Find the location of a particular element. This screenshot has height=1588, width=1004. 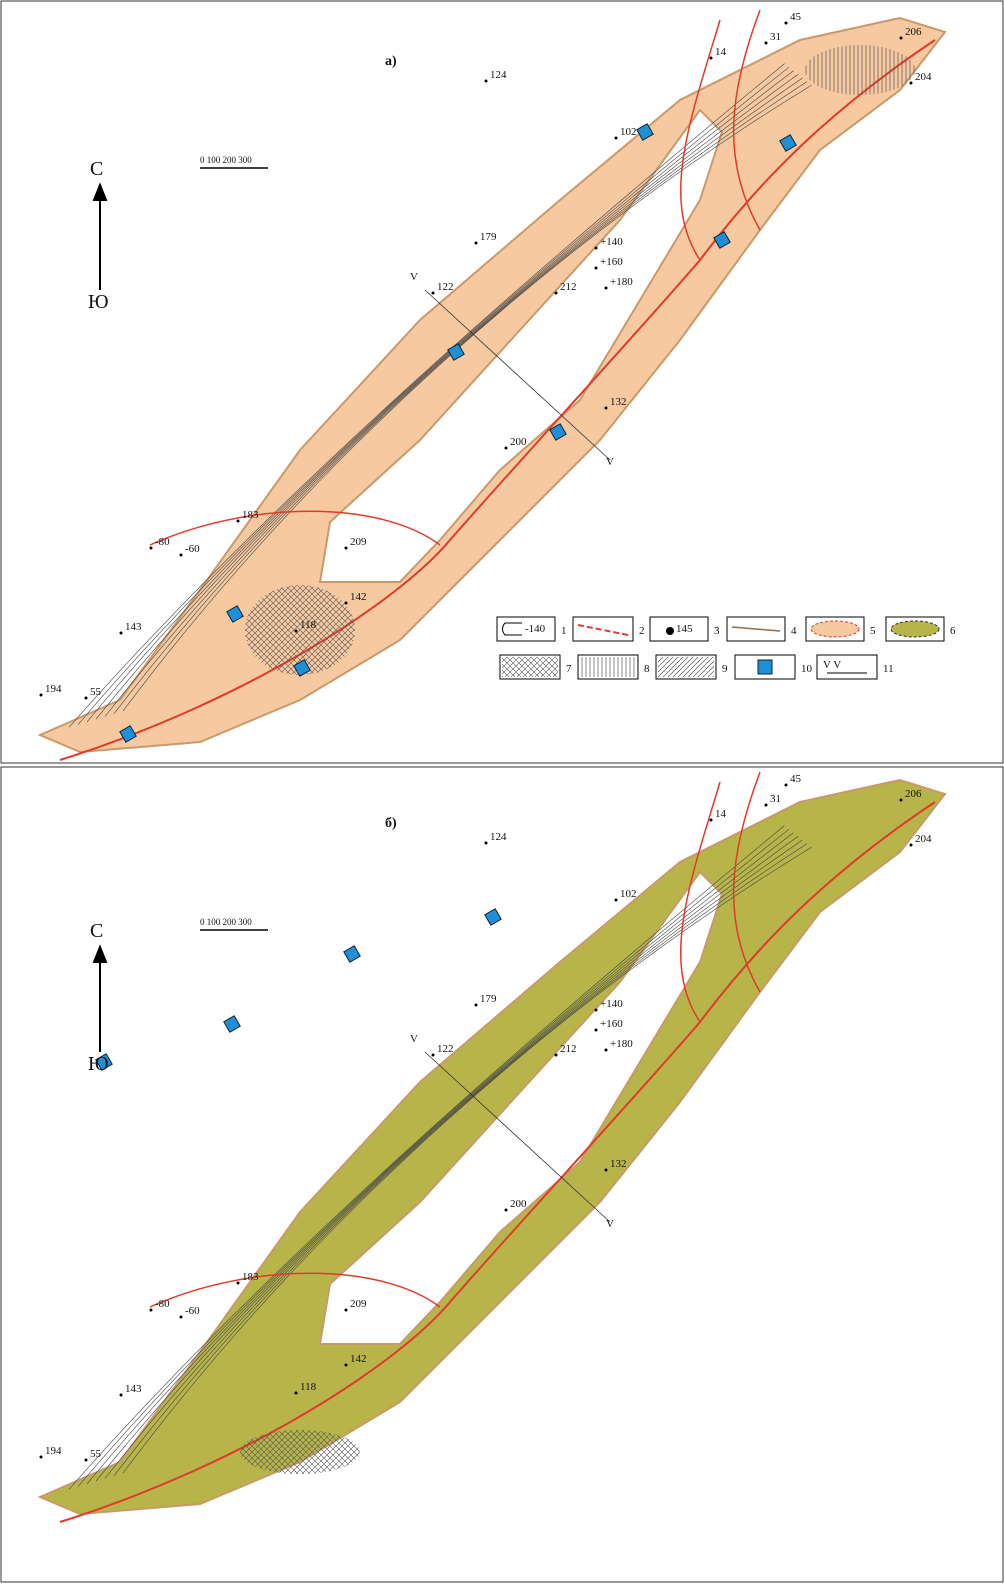

spot-label: 212 is located at coordinates (568, 287).